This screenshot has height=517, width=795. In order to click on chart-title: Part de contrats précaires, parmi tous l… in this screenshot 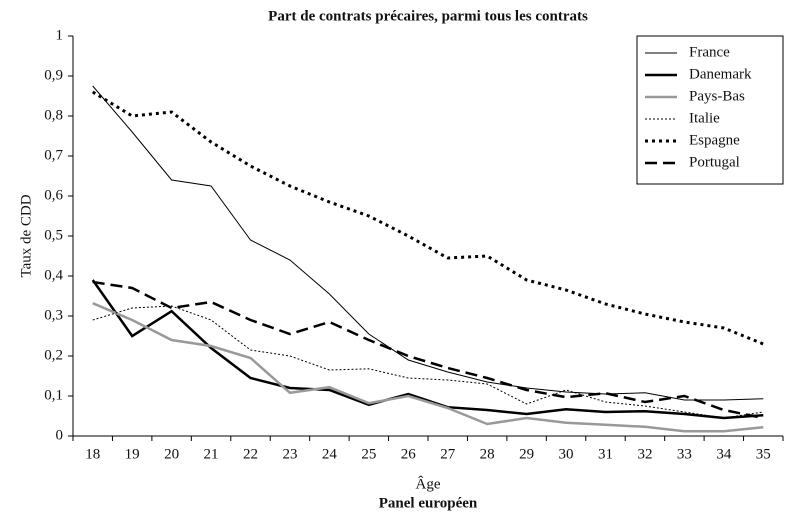, I will do `click(428, 16)`.